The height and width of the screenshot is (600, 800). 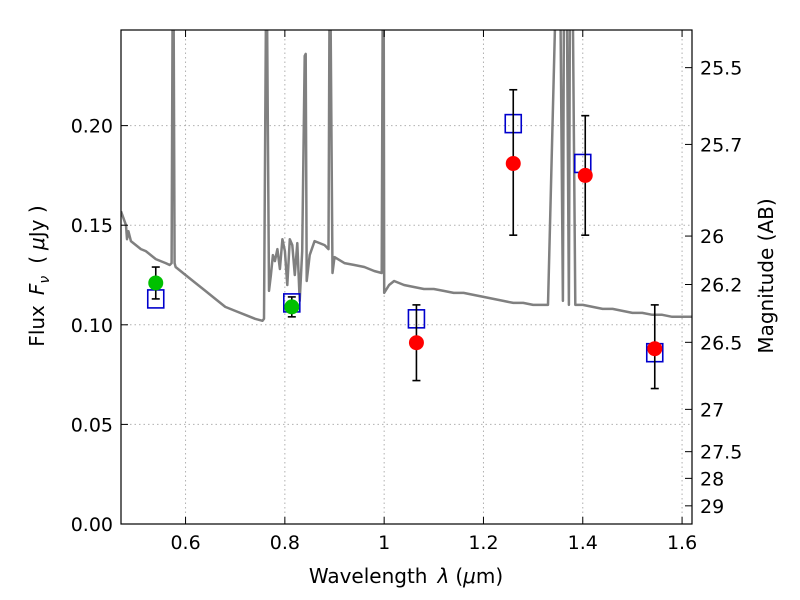 What do you see at coordinates (406, 576) in the screenshot?
I see `x-axis-label: Wavelength λ (μm)` at bounding box center [406, 576].